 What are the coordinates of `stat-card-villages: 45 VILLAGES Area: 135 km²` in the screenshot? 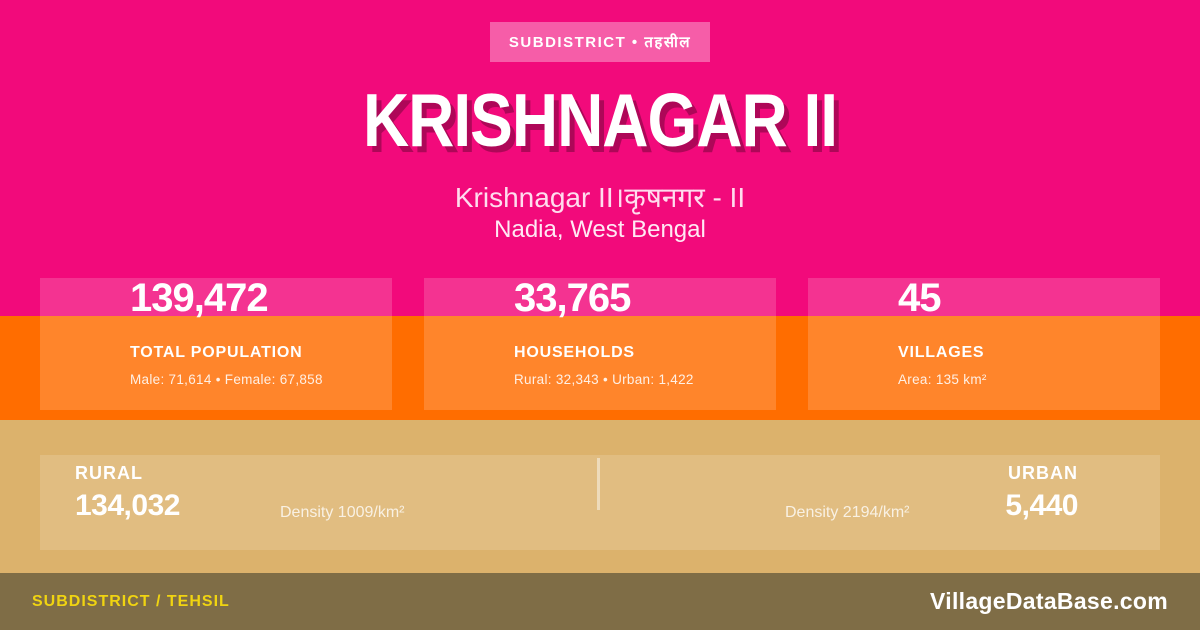 It's located at (984, 344).